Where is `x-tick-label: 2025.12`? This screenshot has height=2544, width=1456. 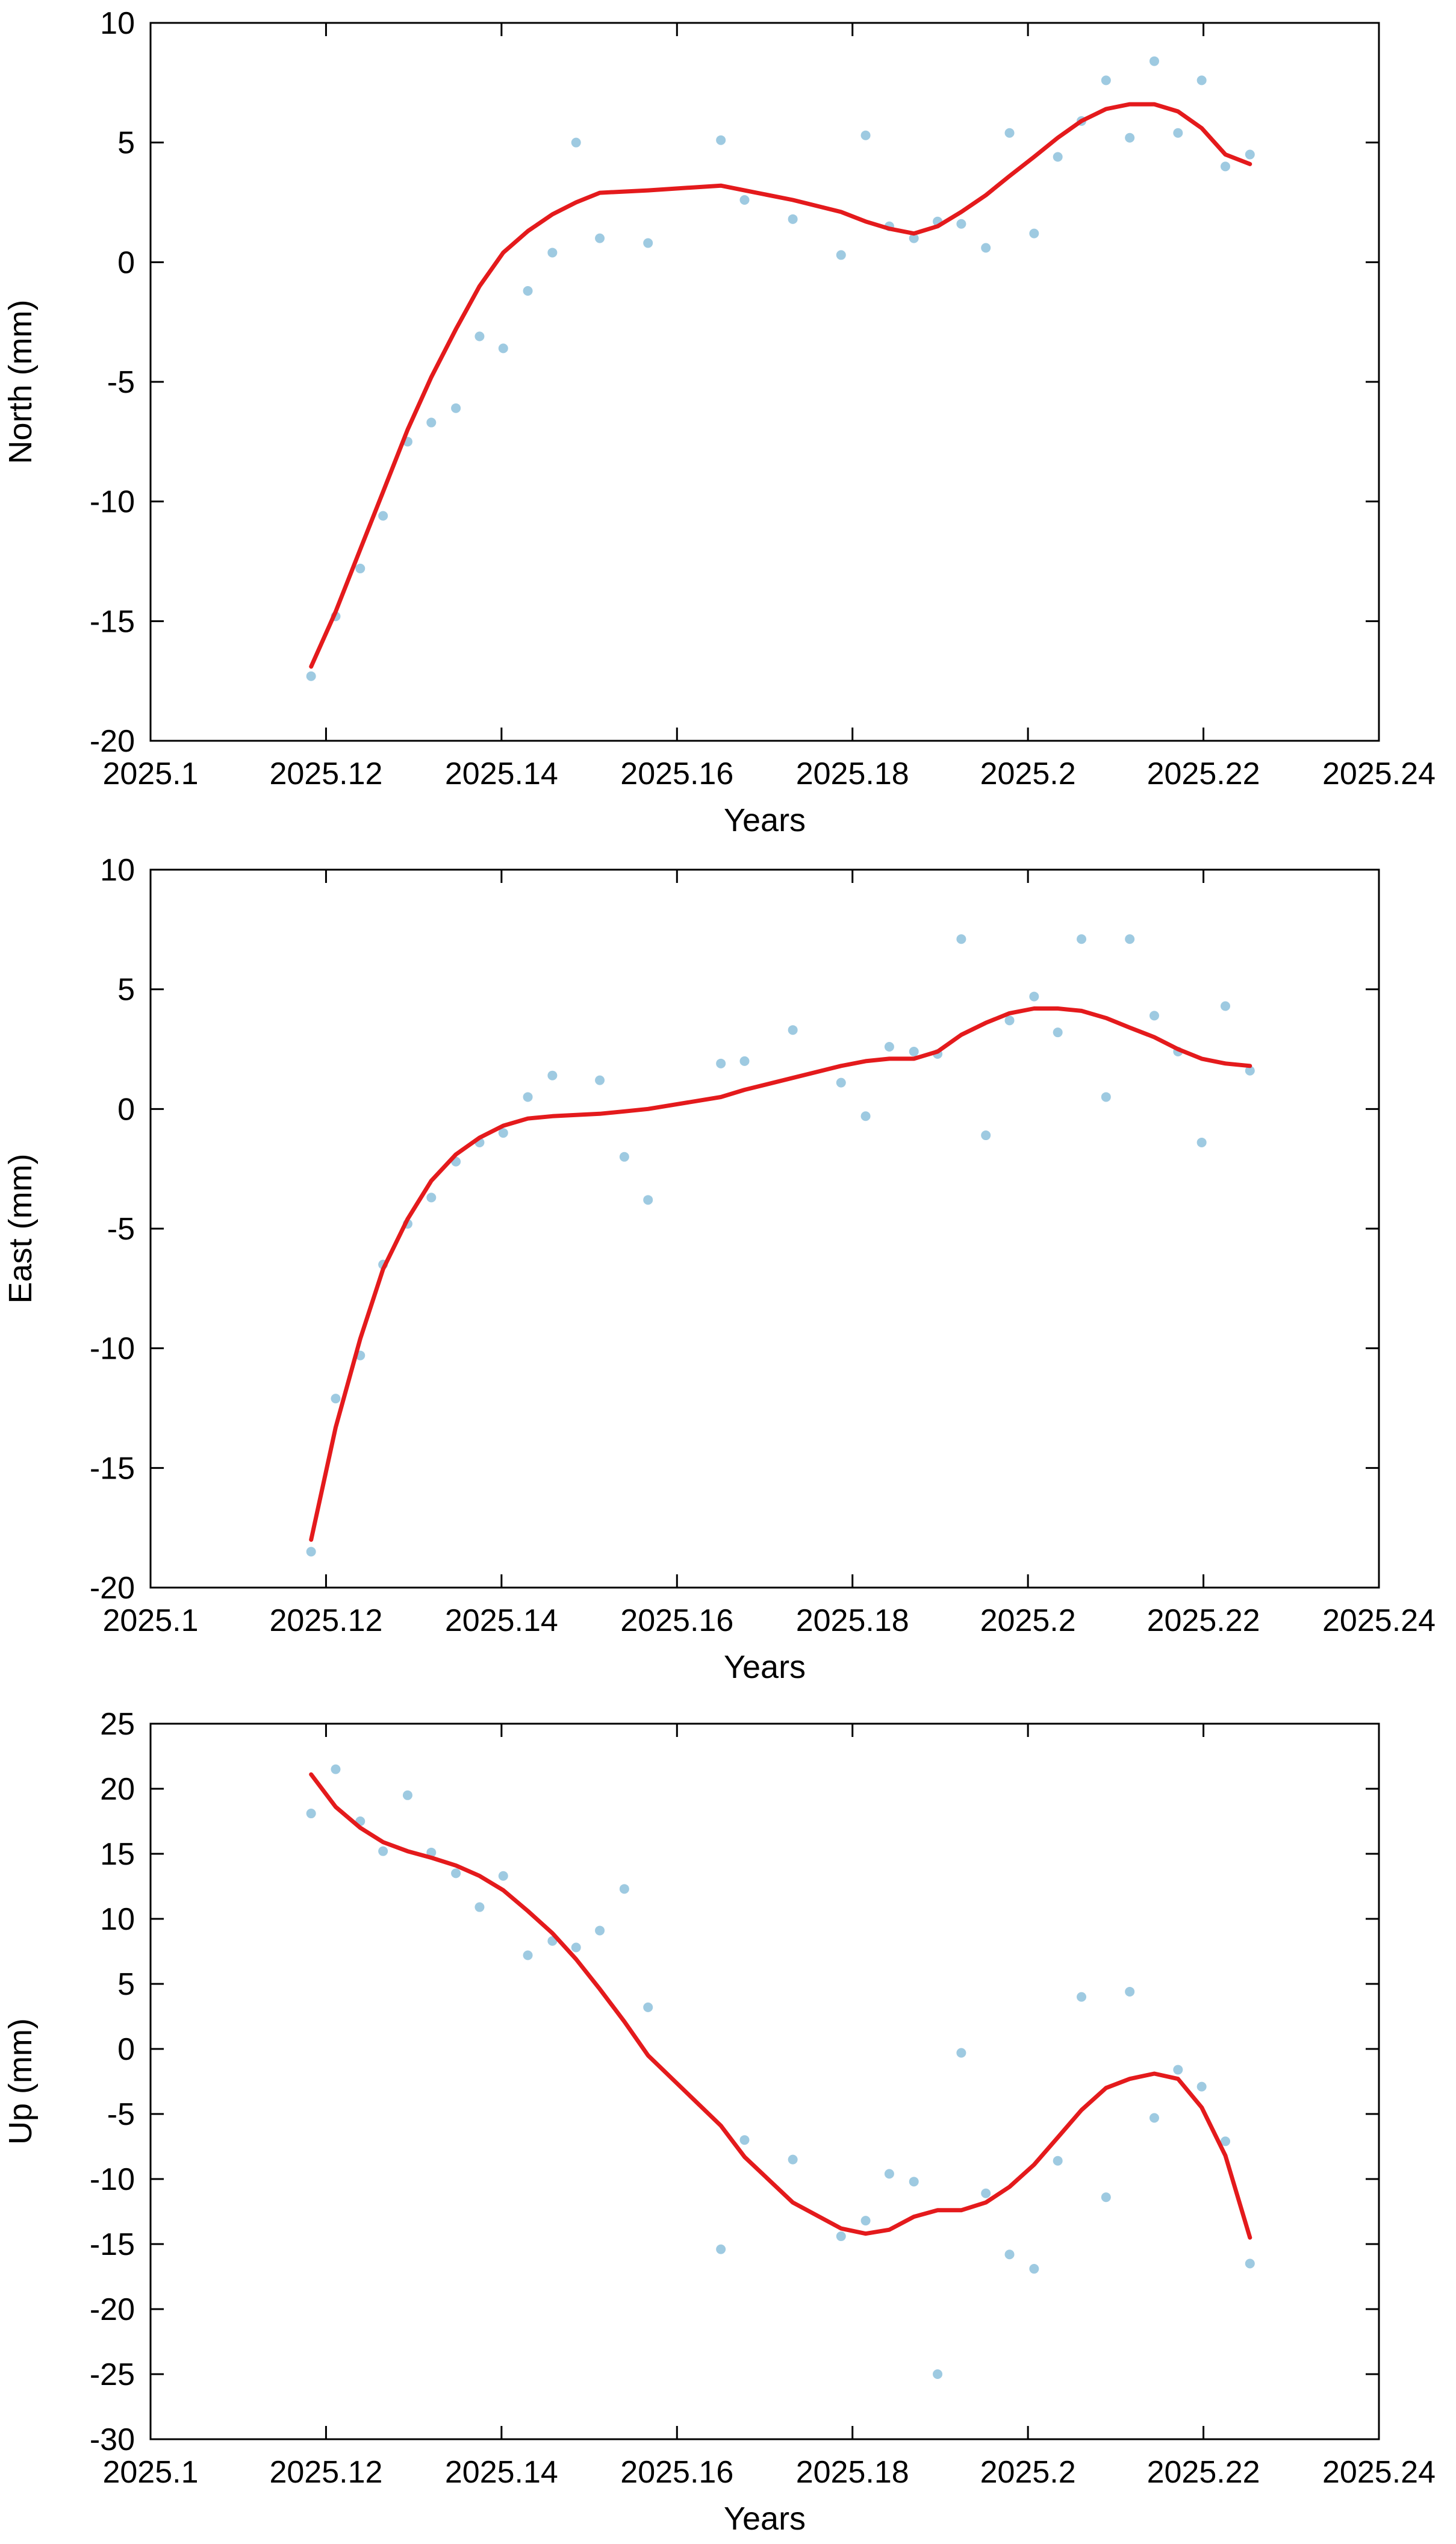 x-tick-label: 2025.12 is located at coordinates (325, 2472).